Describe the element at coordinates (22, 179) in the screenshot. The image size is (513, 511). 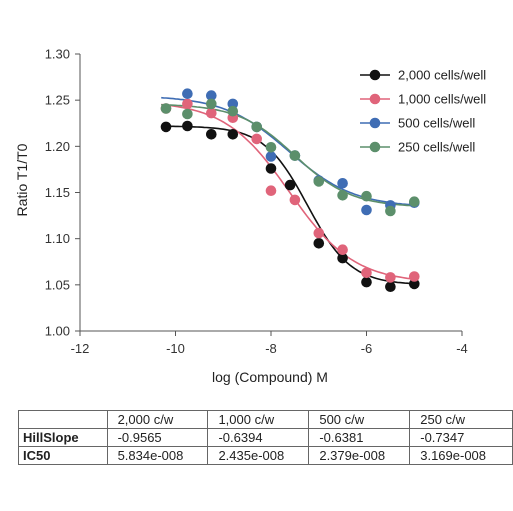
I see `y-axis-title: Ratio T1/T0` at that location.